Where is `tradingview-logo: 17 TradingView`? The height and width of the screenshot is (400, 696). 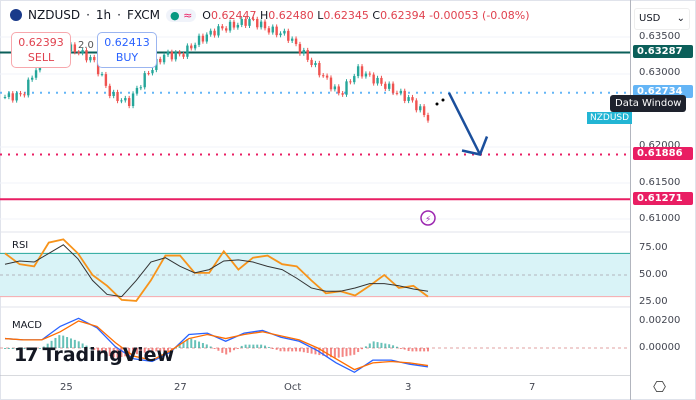
tradingview-logo: 17 TradingView is located at coordinates (94, 355).